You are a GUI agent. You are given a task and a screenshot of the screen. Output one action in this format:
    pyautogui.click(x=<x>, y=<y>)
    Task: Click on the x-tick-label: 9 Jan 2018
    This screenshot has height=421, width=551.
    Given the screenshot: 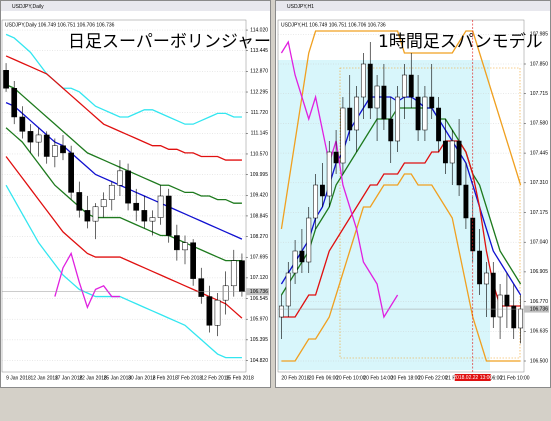 What is the action you would take?
    pyautogui.click(x=18, y=378)
    